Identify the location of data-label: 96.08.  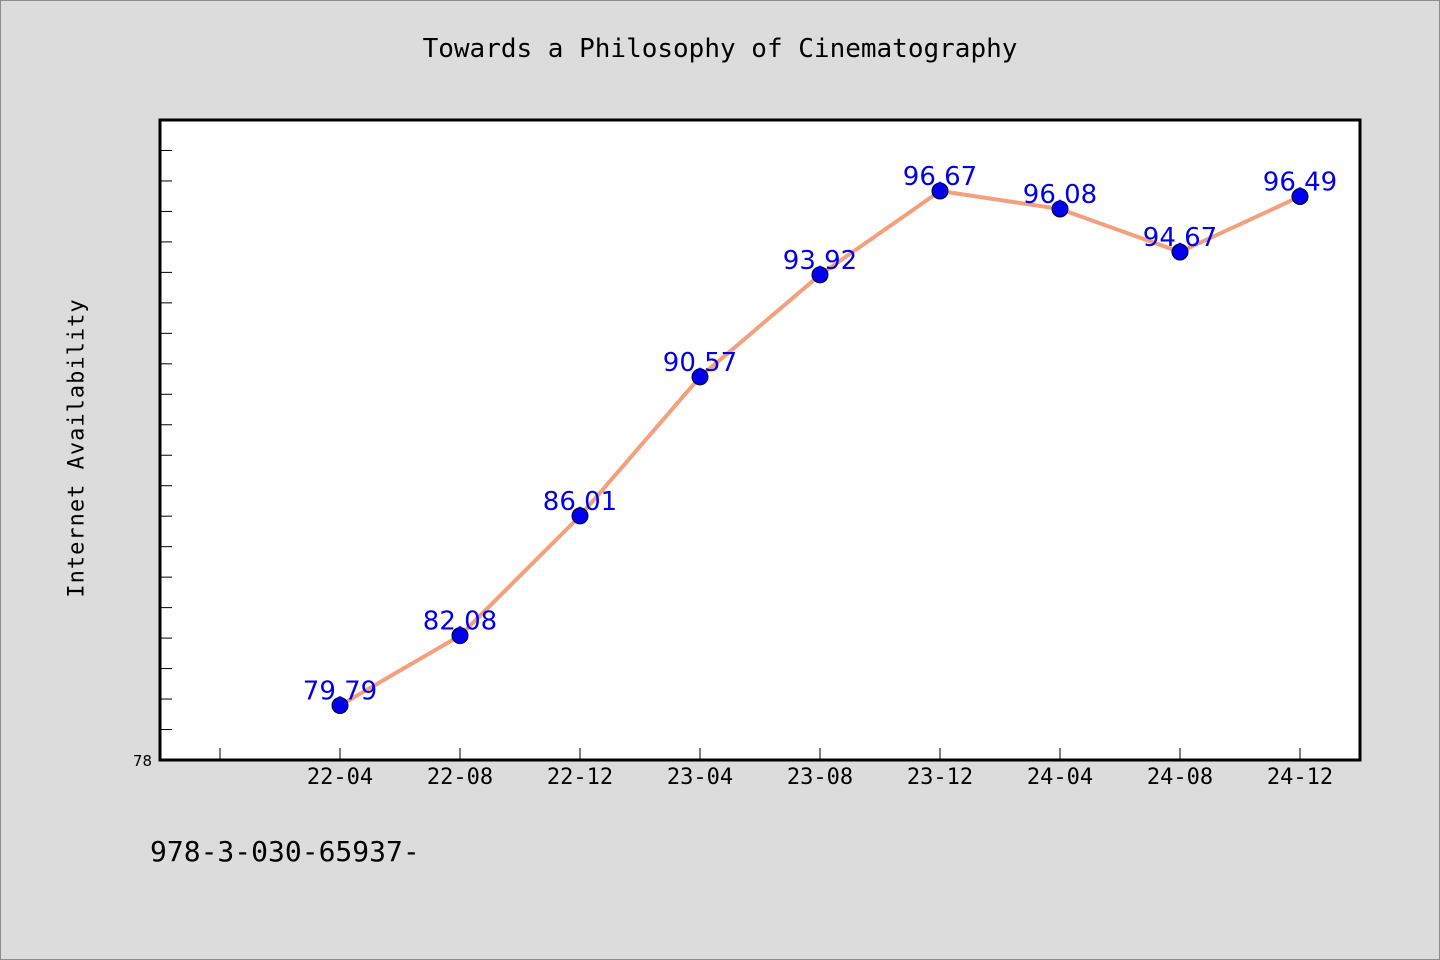
(1060, 195).